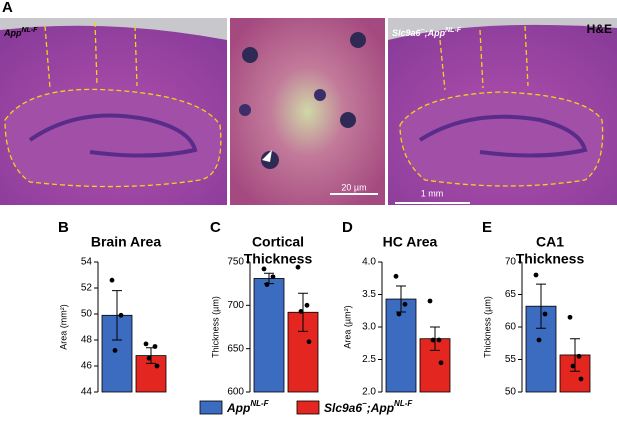 The width and height of the screenshot is (617, 424). Describe the element at coordinates (87, 392) in the screenshot. I see `y-tick-label: 44` at that location.